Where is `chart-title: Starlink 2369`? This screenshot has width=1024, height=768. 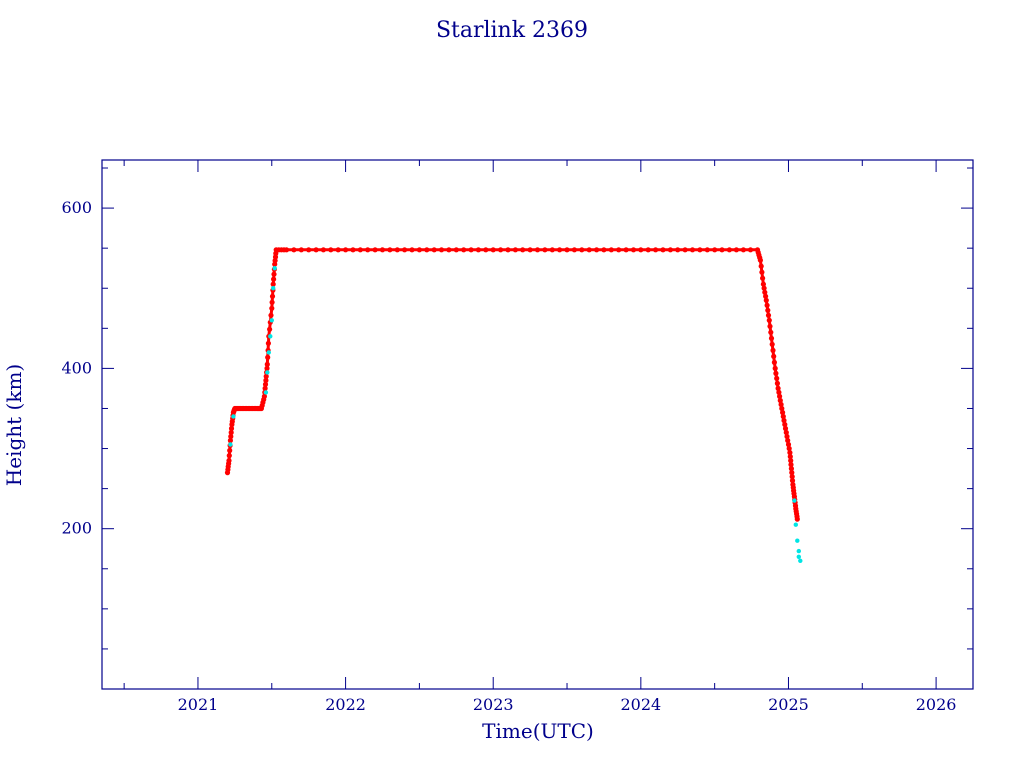
chart-title: Starlink 2369 is located at coordinates (512, 30).